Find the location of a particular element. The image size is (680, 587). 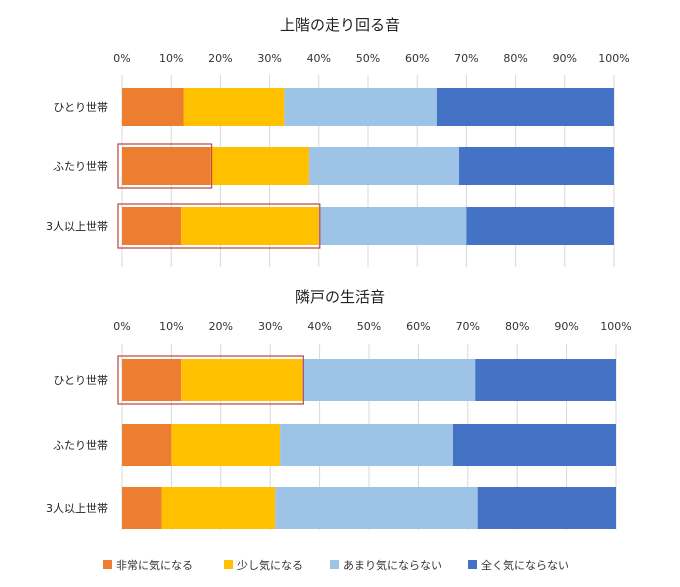

chart-title: 上階の走り回る音 is located at coordinates (340, 25).